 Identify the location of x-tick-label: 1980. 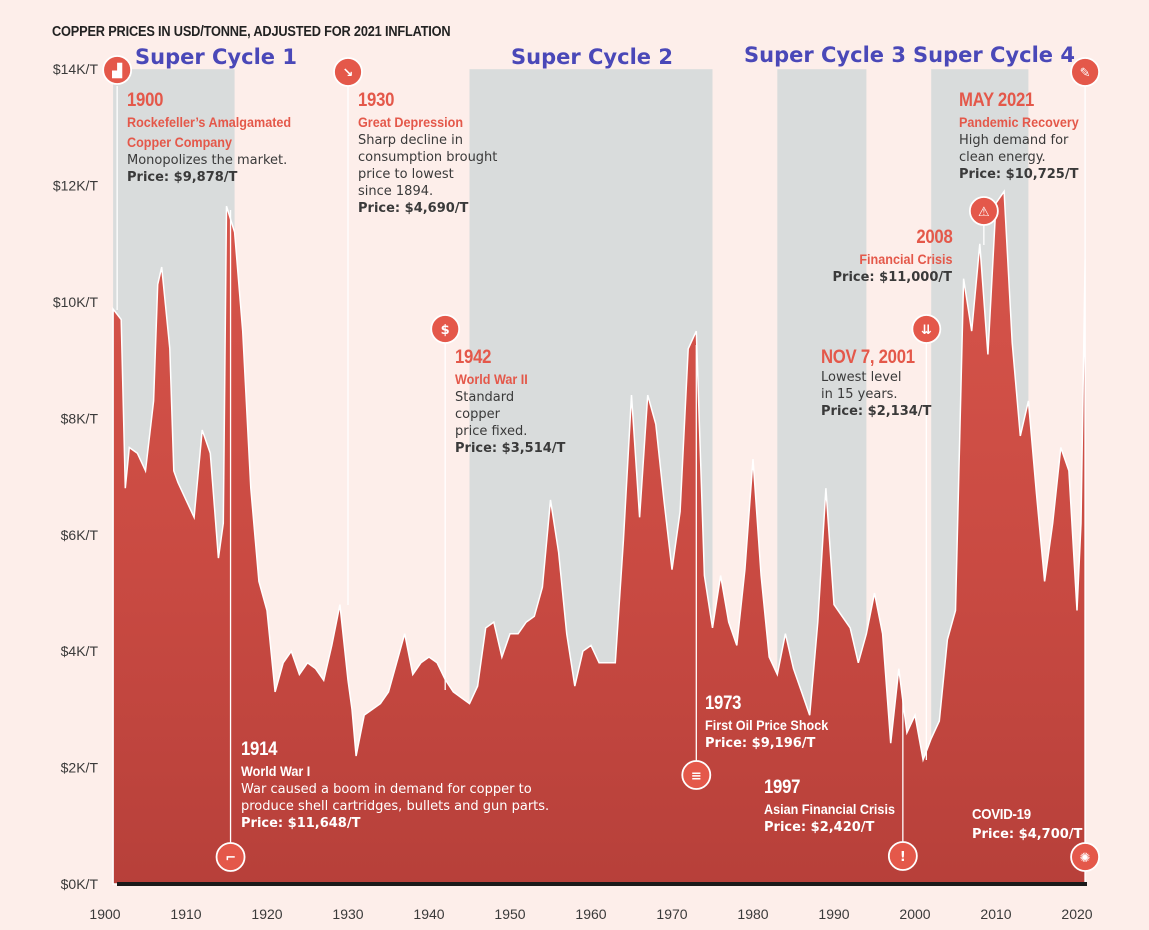
(752, 914).